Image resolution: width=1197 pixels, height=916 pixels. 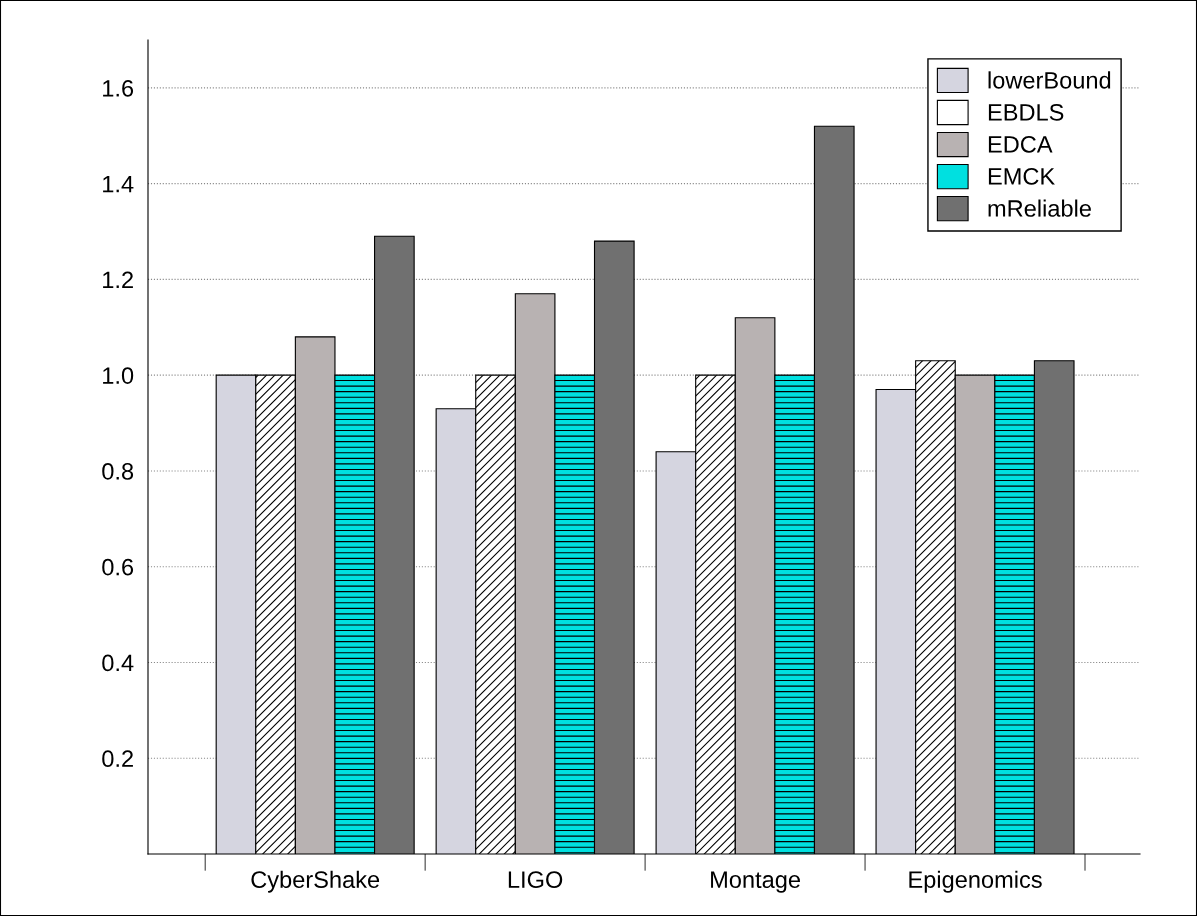 What do you see at coordinates (1049, 80) in the screenshot?
I see `legend-label: lowerBound` at bounding box center [1049, 80].